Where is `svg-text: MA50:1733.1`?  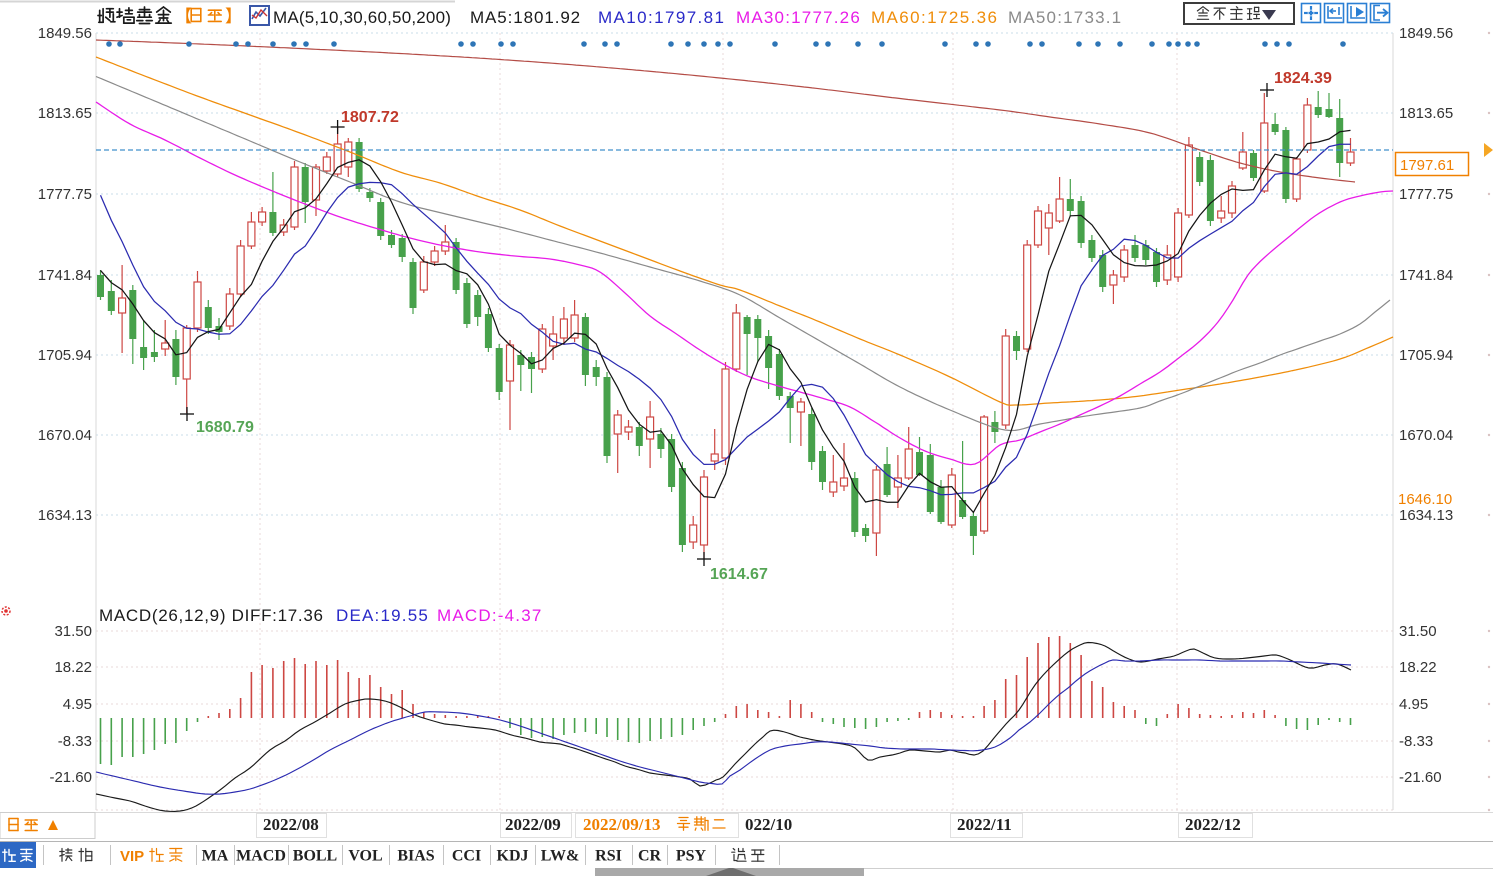
svg-text: MA50:1733.1 is located at coordinates (1065, 17).